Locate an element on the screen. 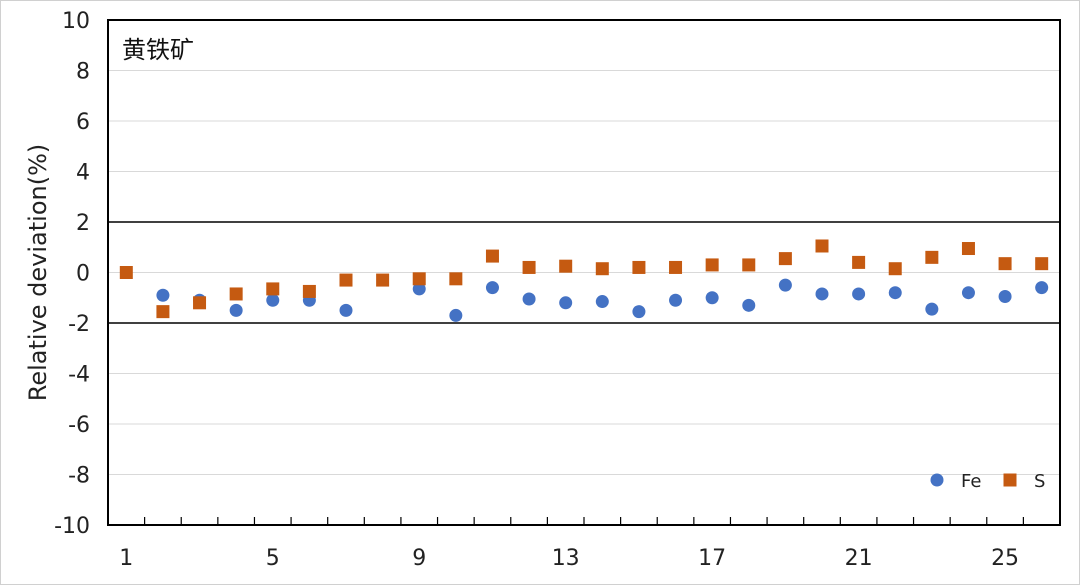 The image size is (1080, 585). y-tick-label: -6 is located at coordinates (79, 425).